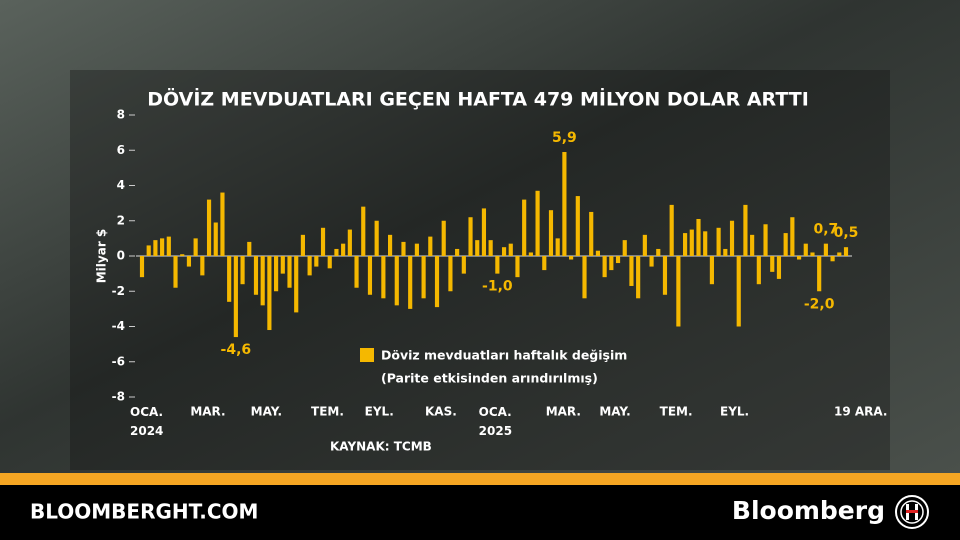 Image resolution: width=960 pixels, height=540 pixels. What do you see at coordinates (846, 233) in the screenshot?
I see `data-label: 0,5` at bounding box center [846, 233].